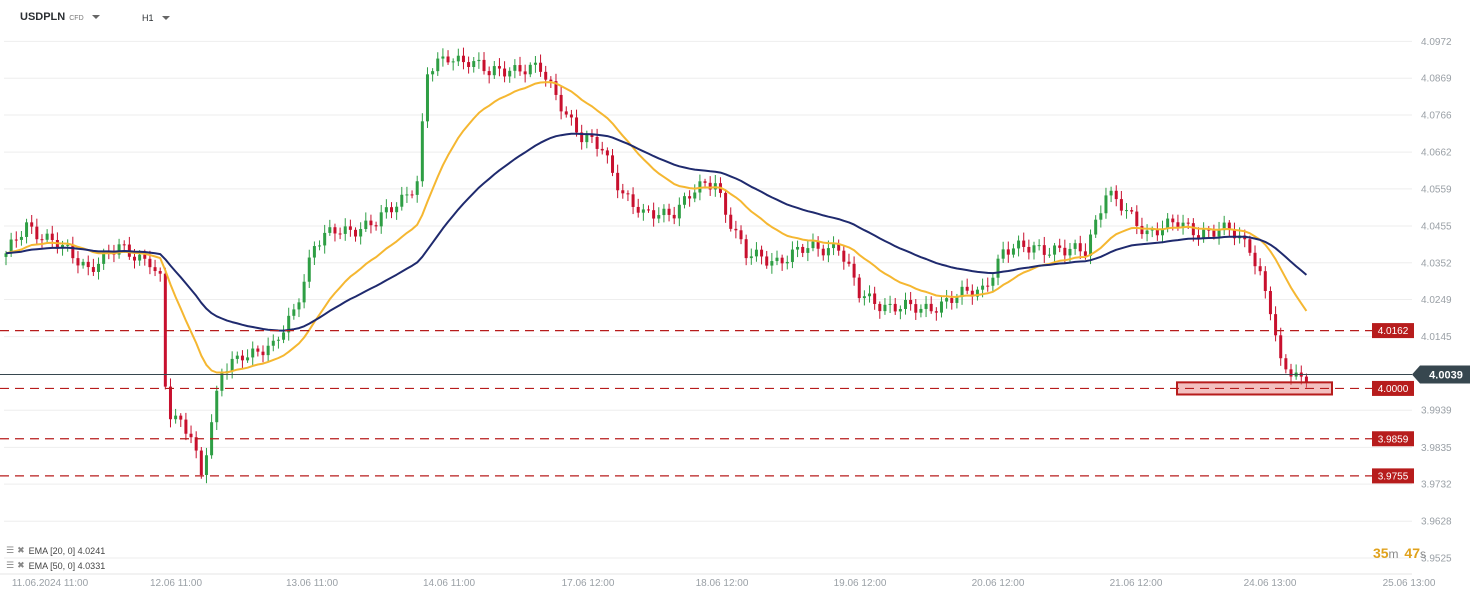 The image size is (1482, 598). What do you see at coordinates (1270, 583) in the screenshot?
I see `x-tick-label: 24.06 13:00` at bounding box center [1270, 583].